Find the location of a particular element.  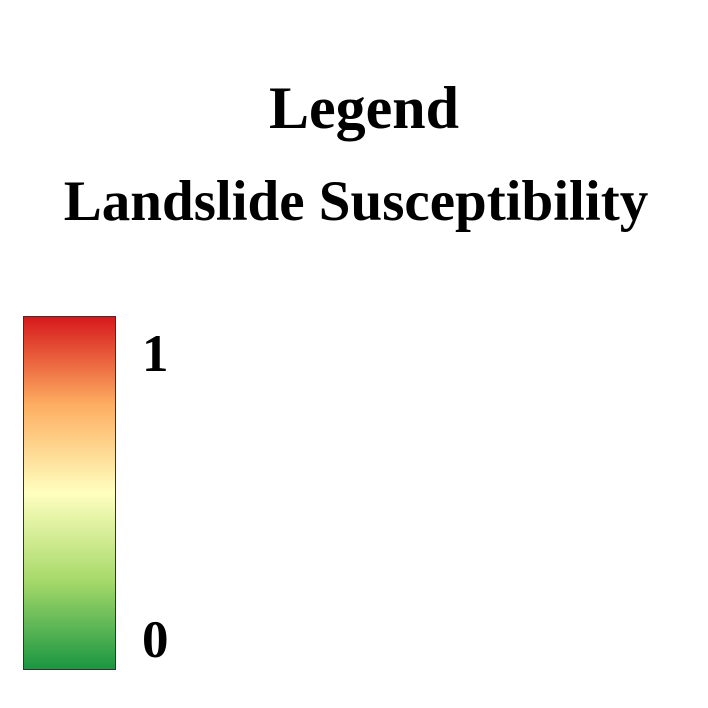

legend-heading: Legend is located at coordinates (364, 108).